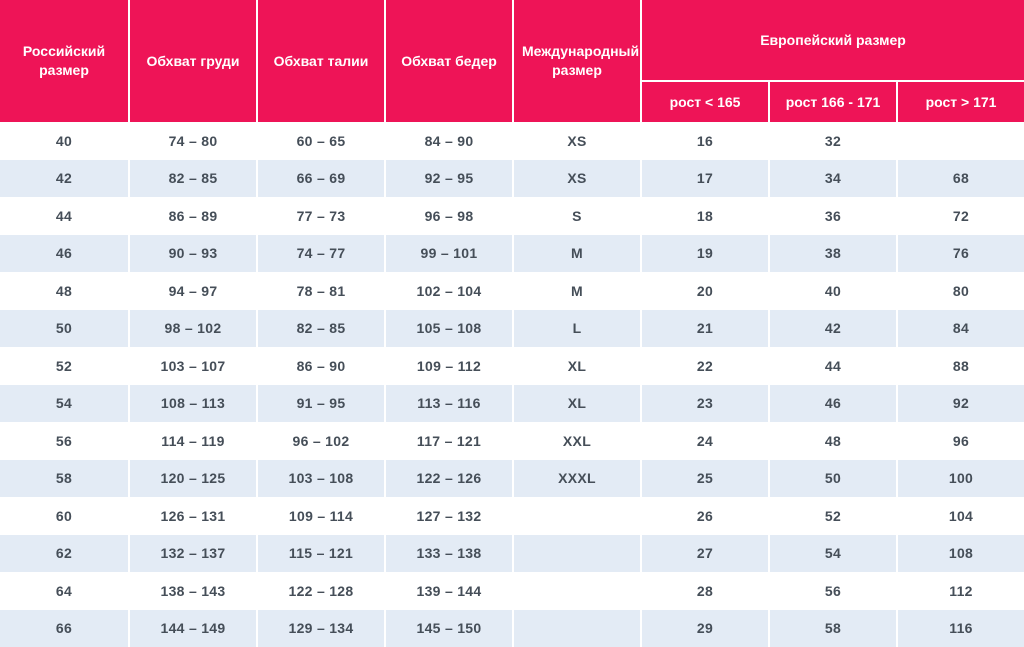 This screenshot has height=647, width=1024. I want to click on table-cell: 120 – 125, so click(192, 479).